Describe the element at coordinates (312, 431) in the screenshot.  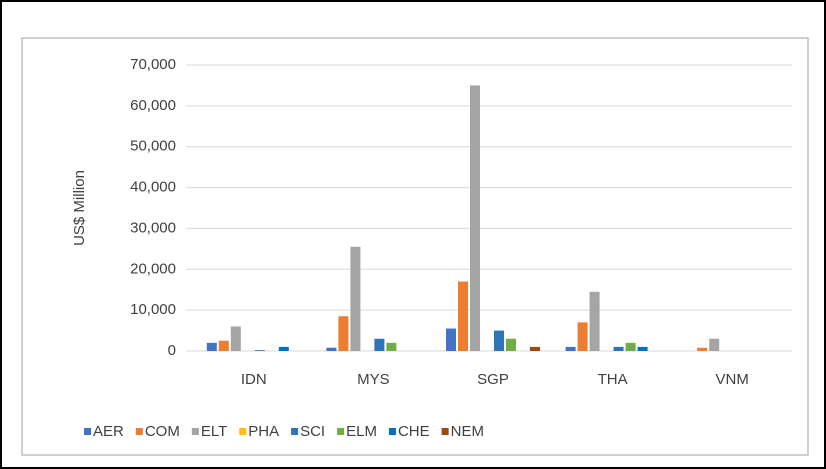
I see `legend-label: SCI` at that location.